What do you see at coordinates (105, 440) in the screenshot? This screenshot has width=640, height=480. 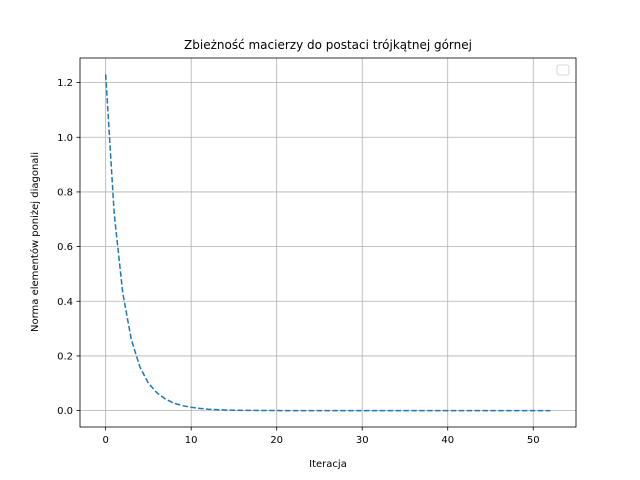 I see `x-tick-label: 0` at bounding box center [105, 440].